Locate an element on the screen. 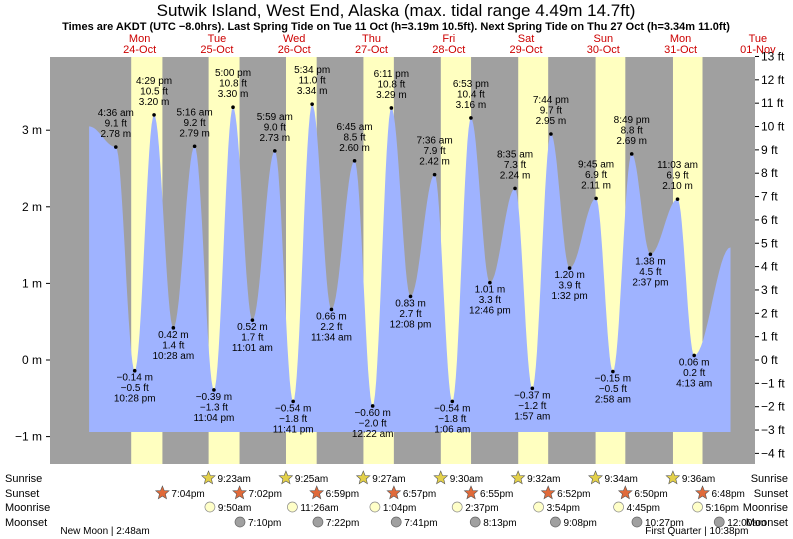 This screenshot has width=793, height=539. extreme-label: 2.42 m is located at coordinates (434, 162).